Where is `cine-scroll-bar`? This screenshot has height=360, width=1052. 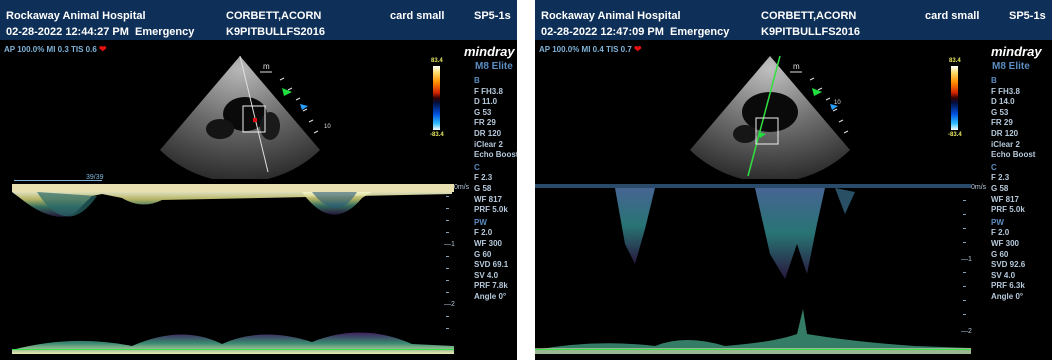 cine-scroll-bar is located at coordinates (58, 180).